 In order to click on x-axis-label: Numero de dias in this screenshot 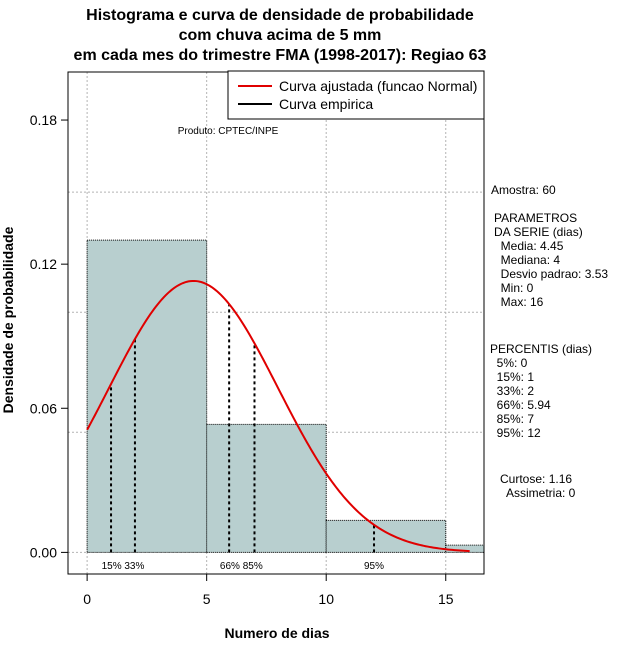, I will do `click(276, 633)`.